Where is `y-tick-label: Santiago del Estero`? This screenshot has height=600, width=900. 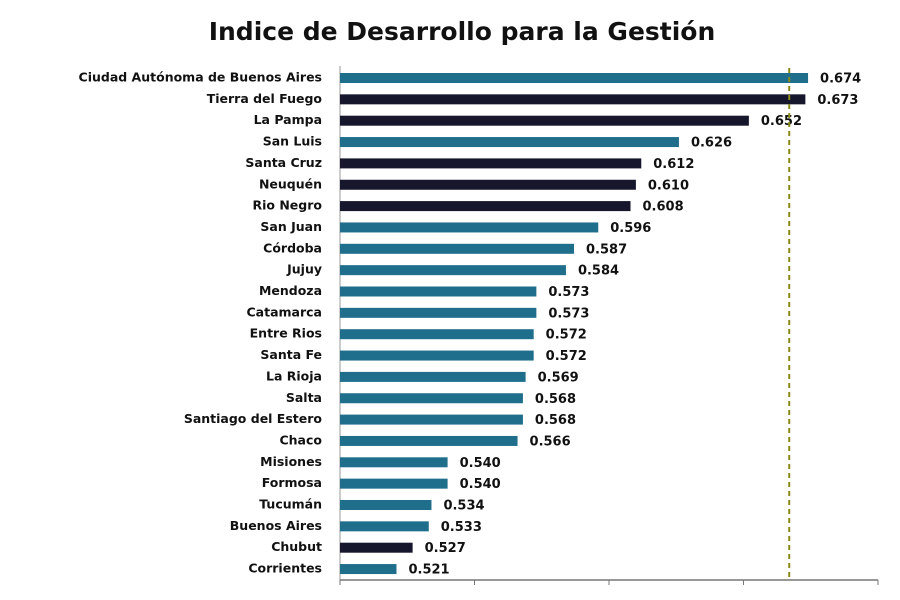
y-tick-label: Santiago del Estero is located at coordinates (253, 418).